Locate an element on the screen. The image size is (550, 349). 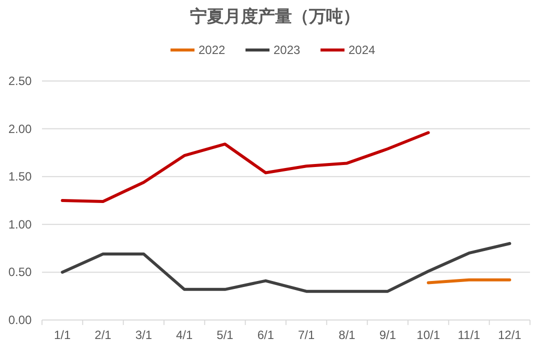
legend-label: 2022 is located at coordinates (212, 50).